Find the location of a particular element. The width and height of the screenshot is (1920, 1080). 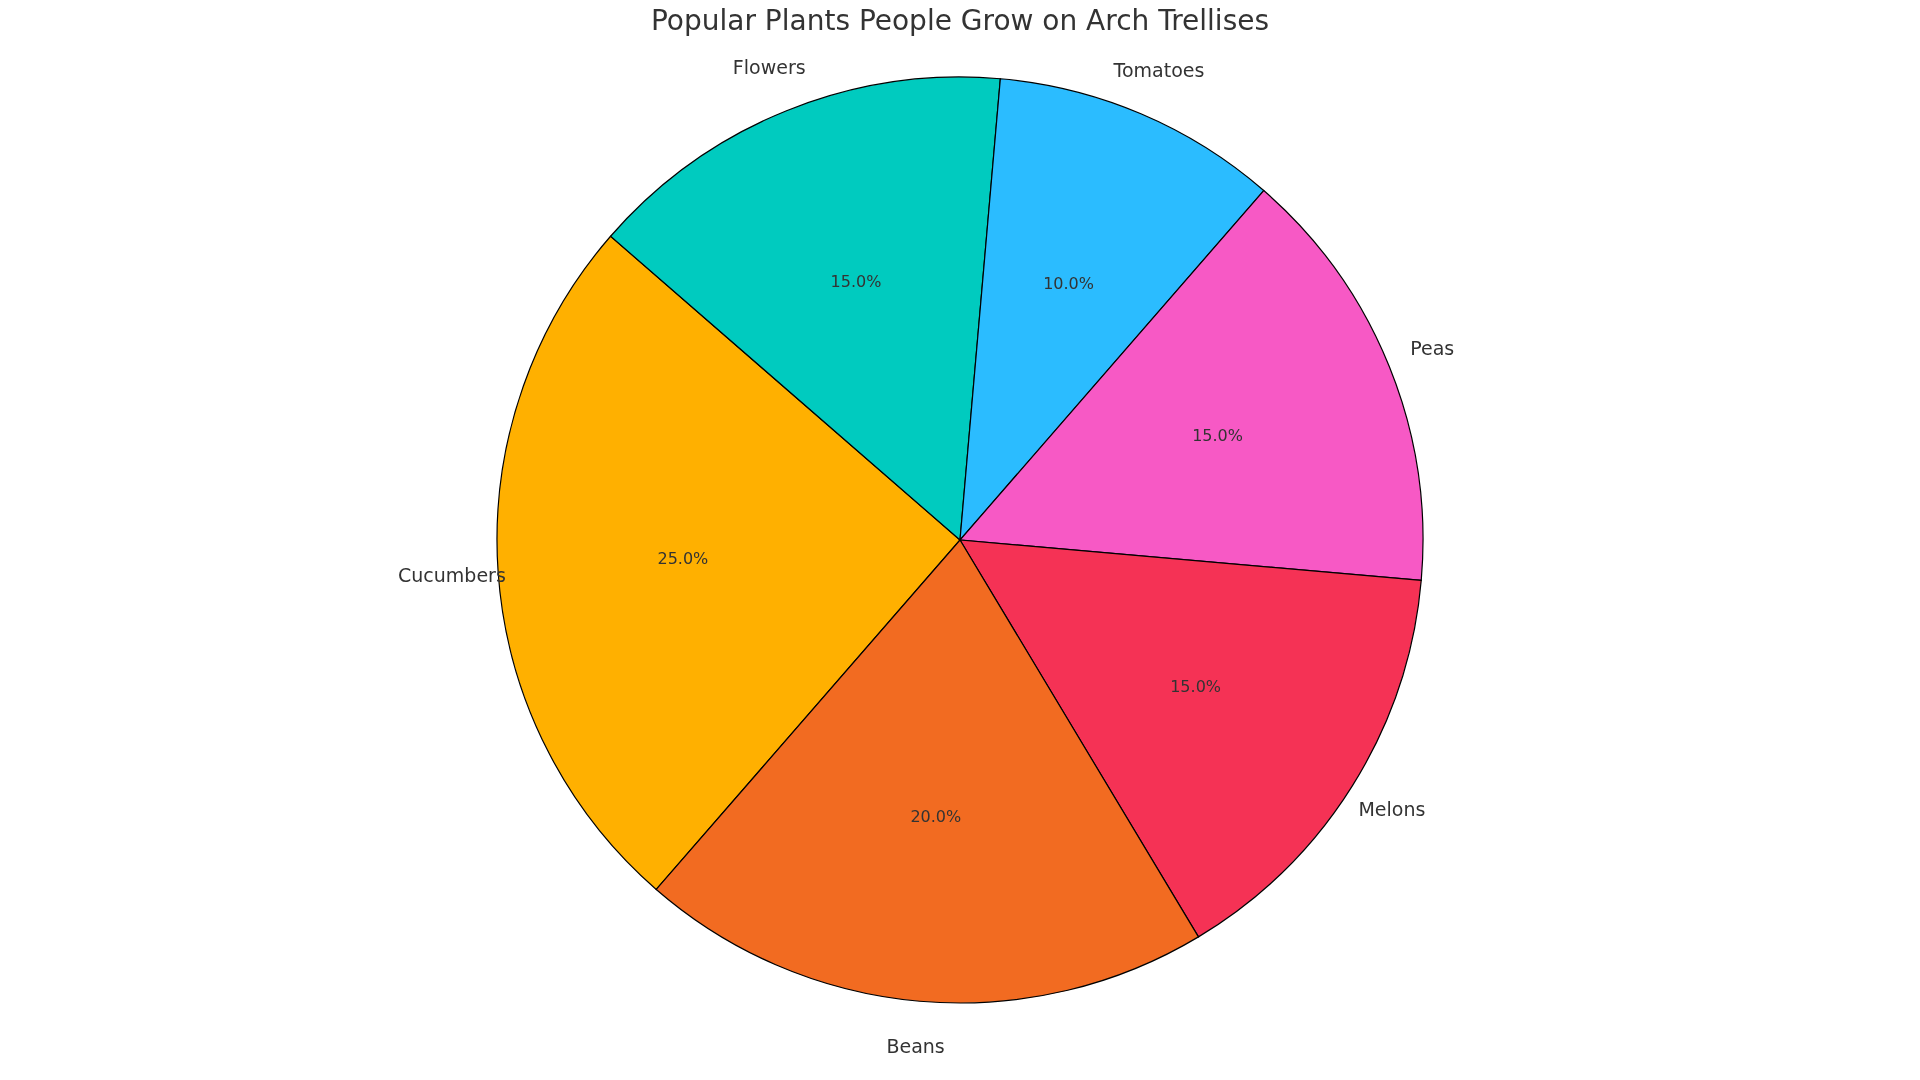

data-label: 25.0% is located at coordinates (683, 559).